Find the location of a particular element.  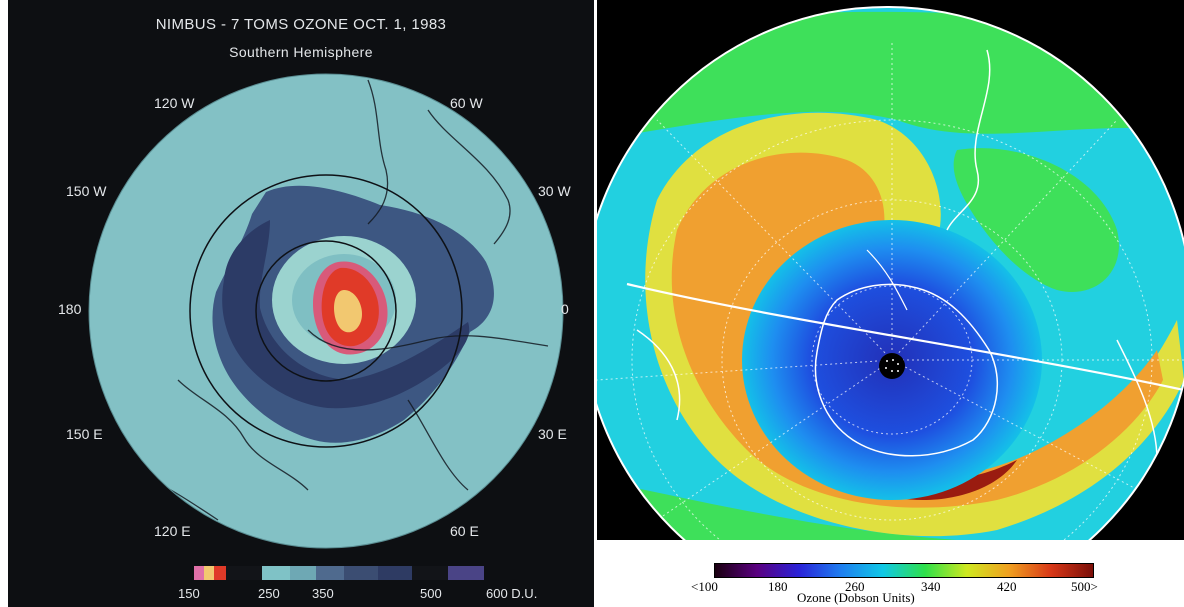

legend-tick-500: 500 is located at coordinates (431, 593).